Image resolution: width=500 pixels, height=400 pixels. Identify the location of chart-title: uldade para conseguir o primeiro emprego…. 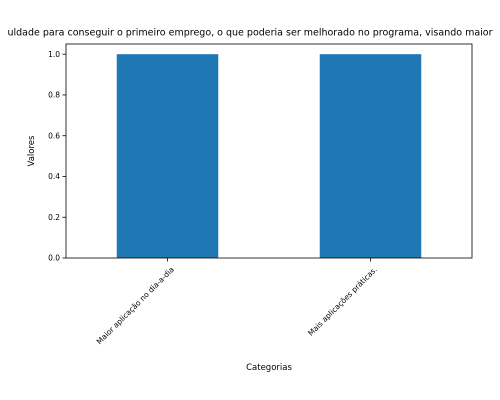
(249, 33).